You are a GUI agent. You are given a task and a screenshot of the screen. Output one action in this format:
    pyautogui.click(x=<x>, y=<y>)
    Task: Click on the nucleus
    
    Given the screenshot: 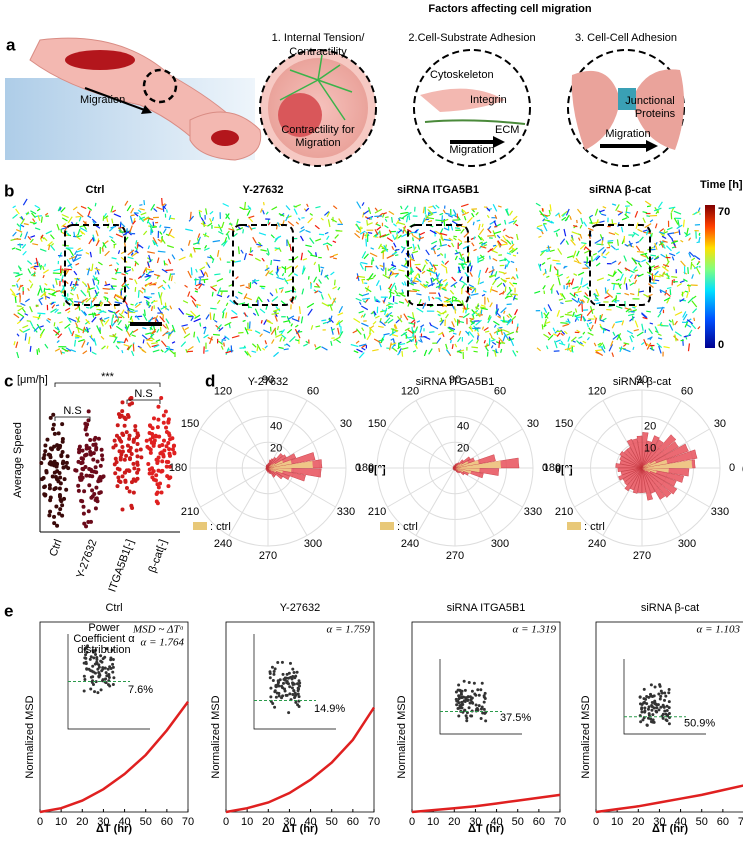 What is the action you would take?
    pyautogui.click(x=100, y=60)
    